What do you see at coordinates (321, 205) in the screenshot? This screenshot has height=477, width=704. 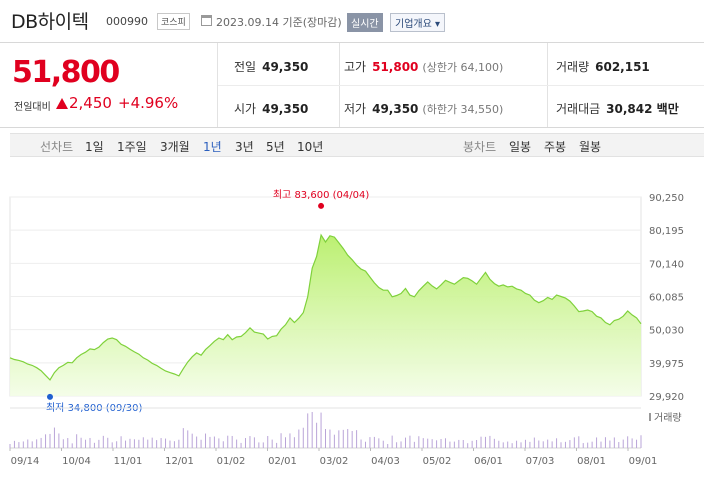 I see `high-marker` at bounding box center [321, 205].